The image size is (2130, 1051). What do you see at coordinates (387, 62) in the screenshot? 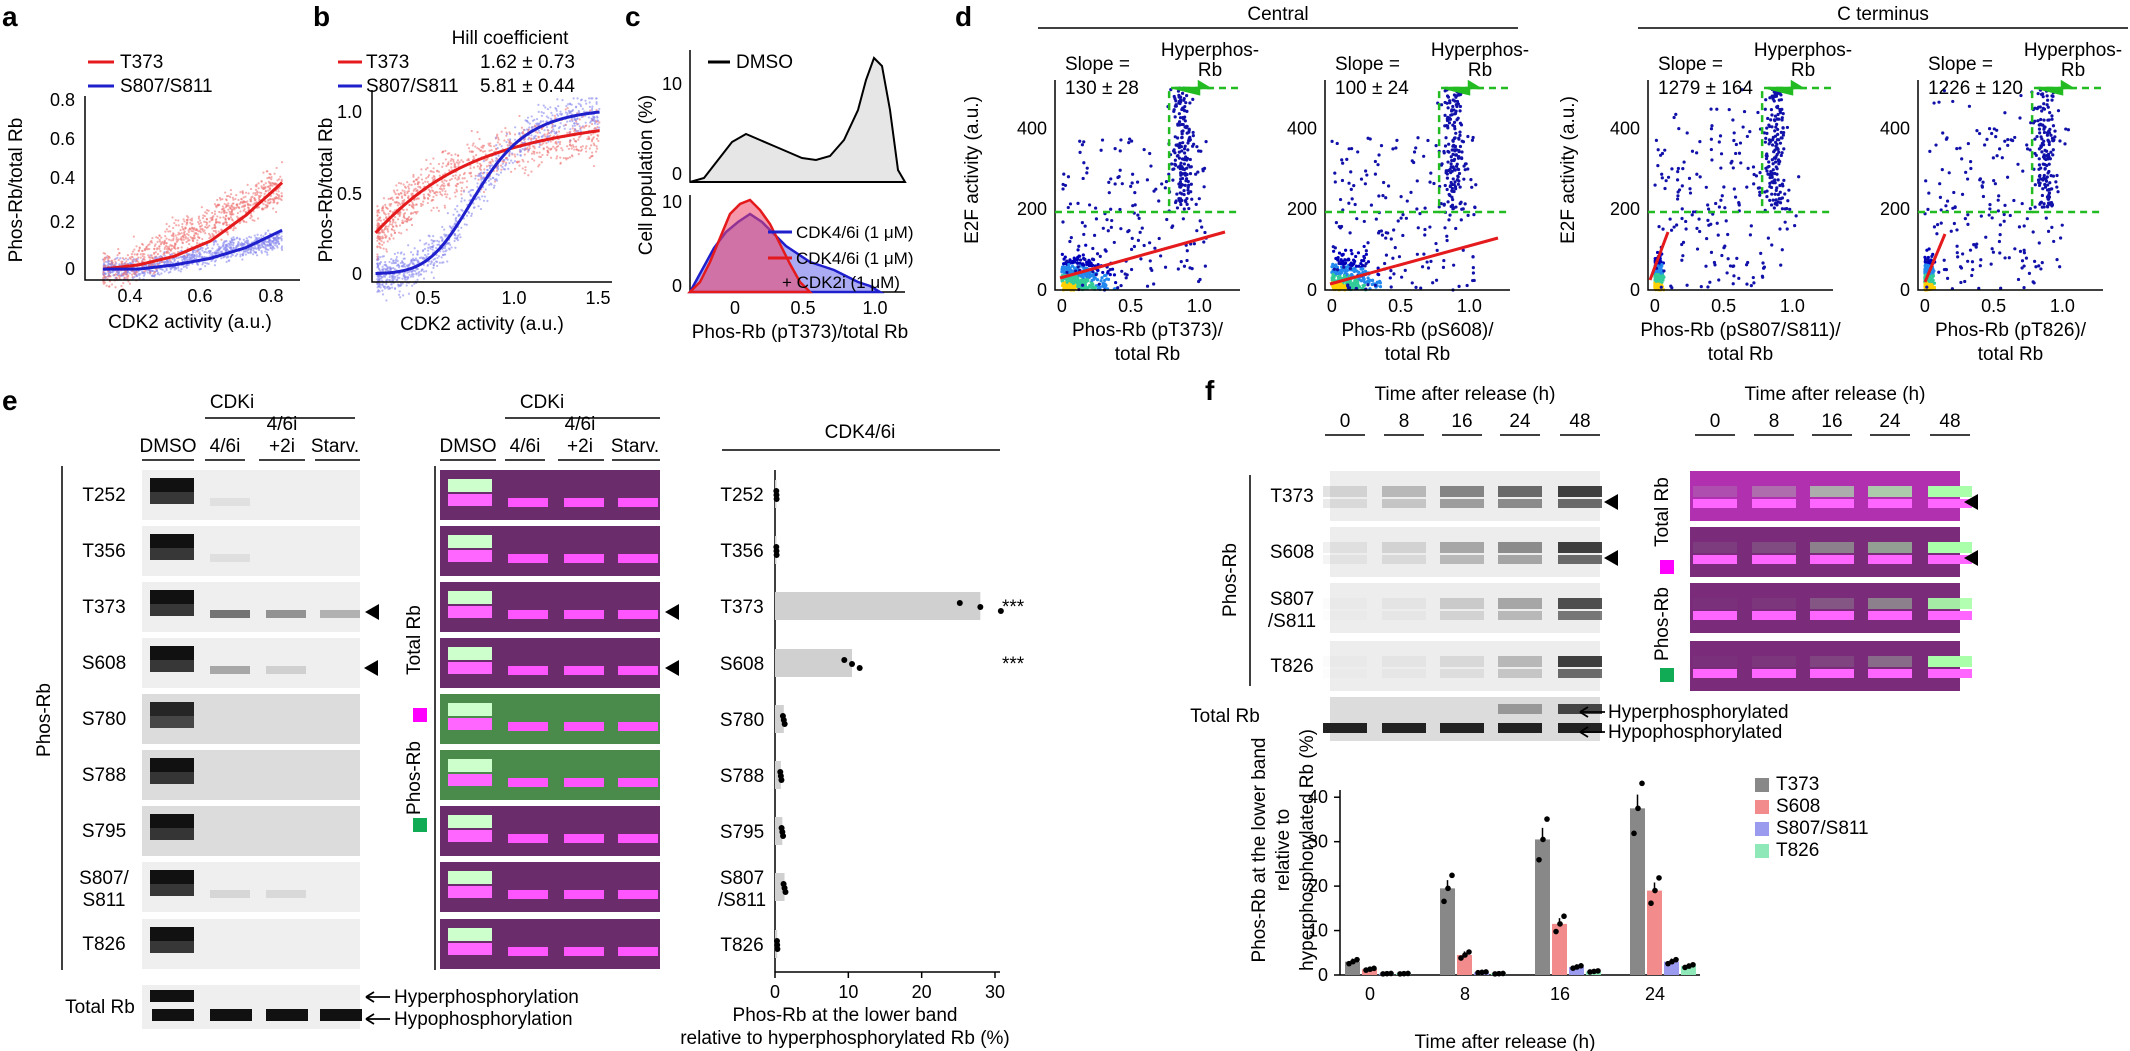
I see `legend-t373: T373` at bounding box center [387, 62].